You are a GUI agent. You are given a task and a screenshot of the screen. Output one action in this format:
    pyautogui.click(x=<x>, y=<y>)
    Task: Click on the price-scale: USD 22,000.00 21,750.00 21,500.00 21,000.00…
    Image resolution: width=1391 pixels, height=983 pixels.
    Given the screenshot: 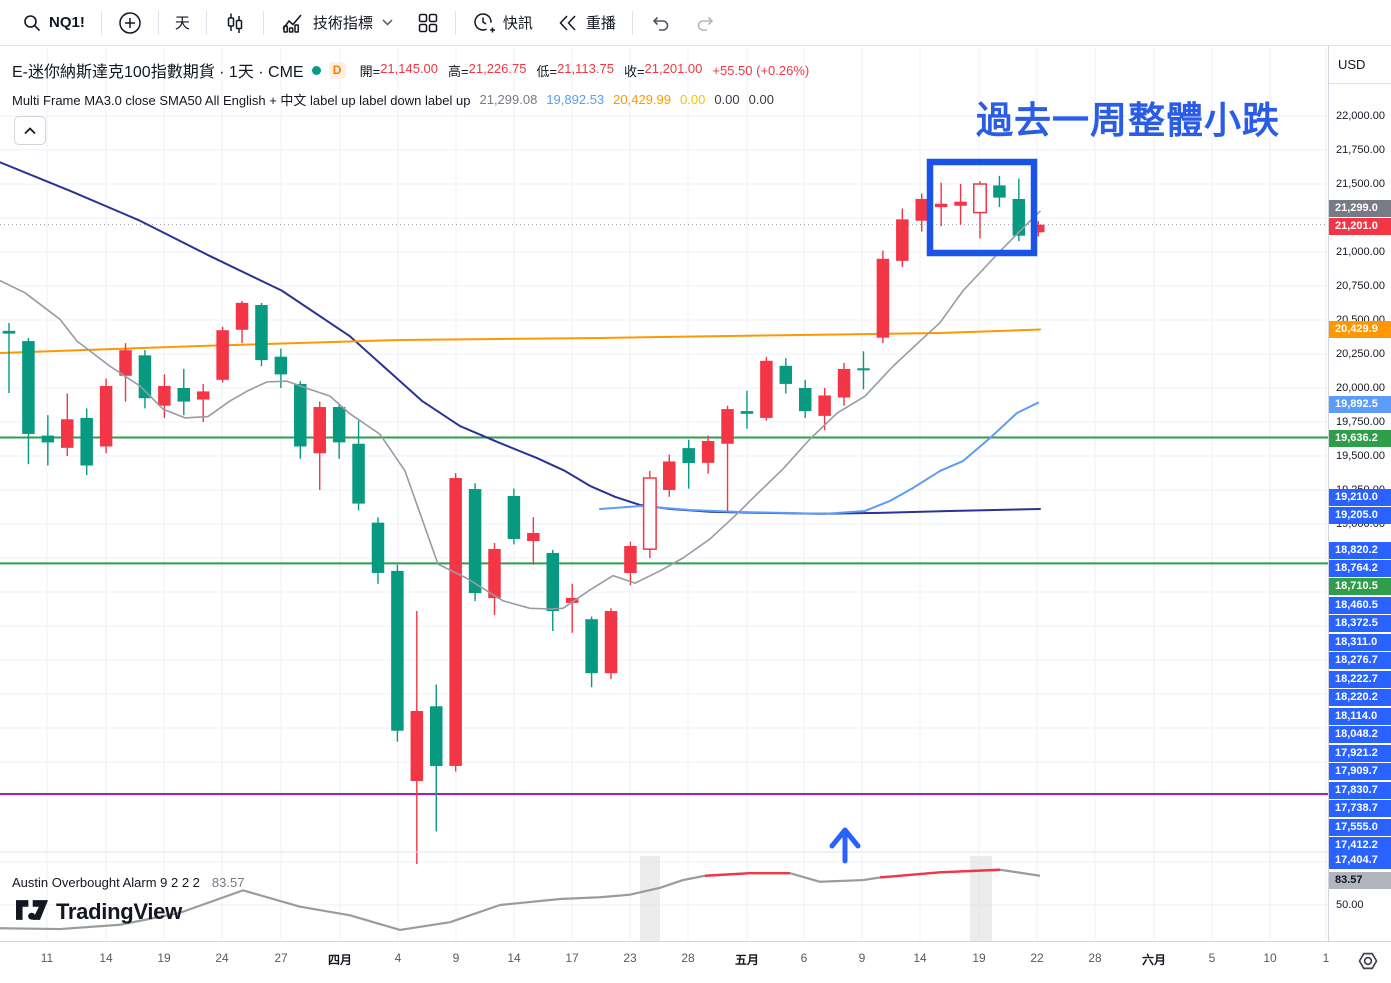 What is the action you would take?
    pyautogui.click(x=1359, y=493)
    